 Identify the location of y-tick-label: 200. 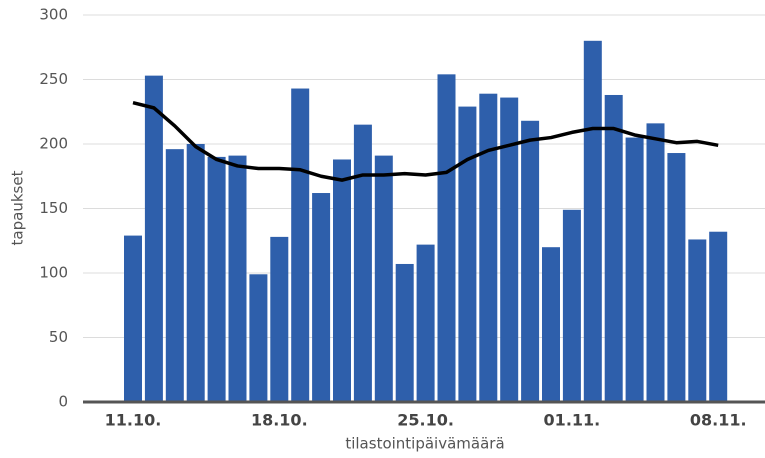
(53, 144).